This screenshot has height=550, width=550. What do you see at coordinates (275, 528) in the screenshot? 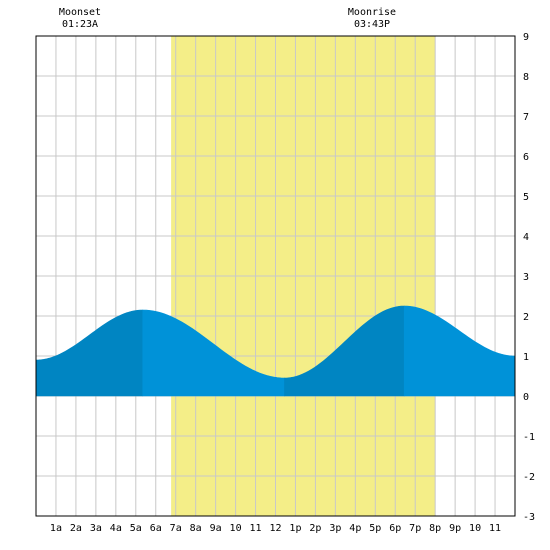
I see `x-tick-label: 12` at bounding box center [275, 528].